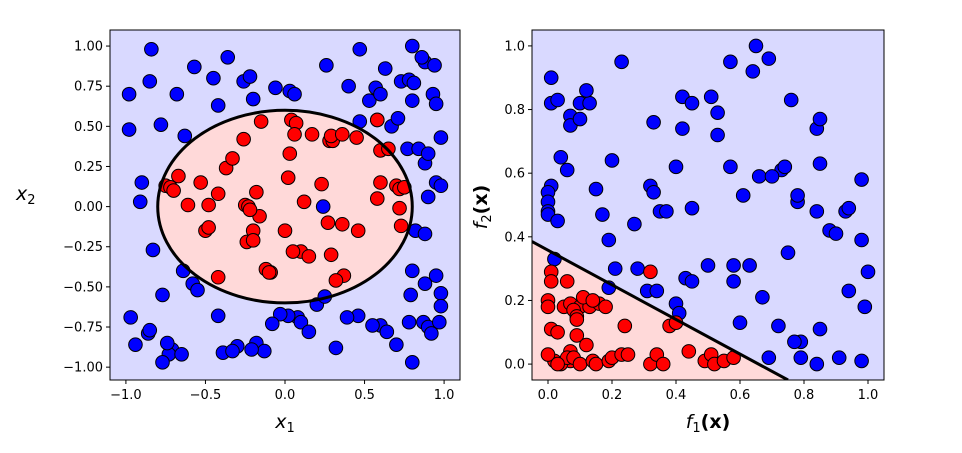 The image size is (962, 453). Describe the element at coordinates (83, 328) in the screenshot. I see `y-tick-label: −0.75` at that location.